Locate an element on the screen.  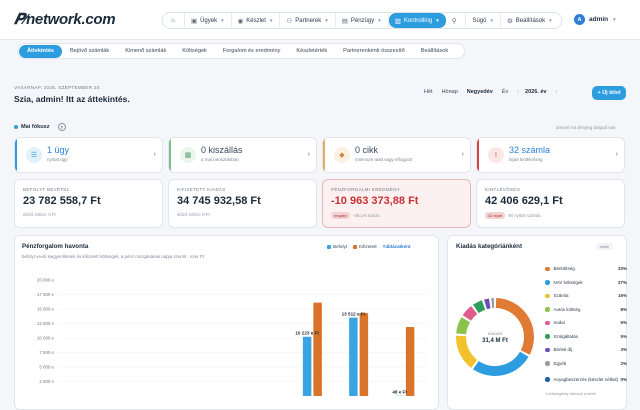
kpi-sub-text: 90 nyitott számla is located at coordinates (524, 215).